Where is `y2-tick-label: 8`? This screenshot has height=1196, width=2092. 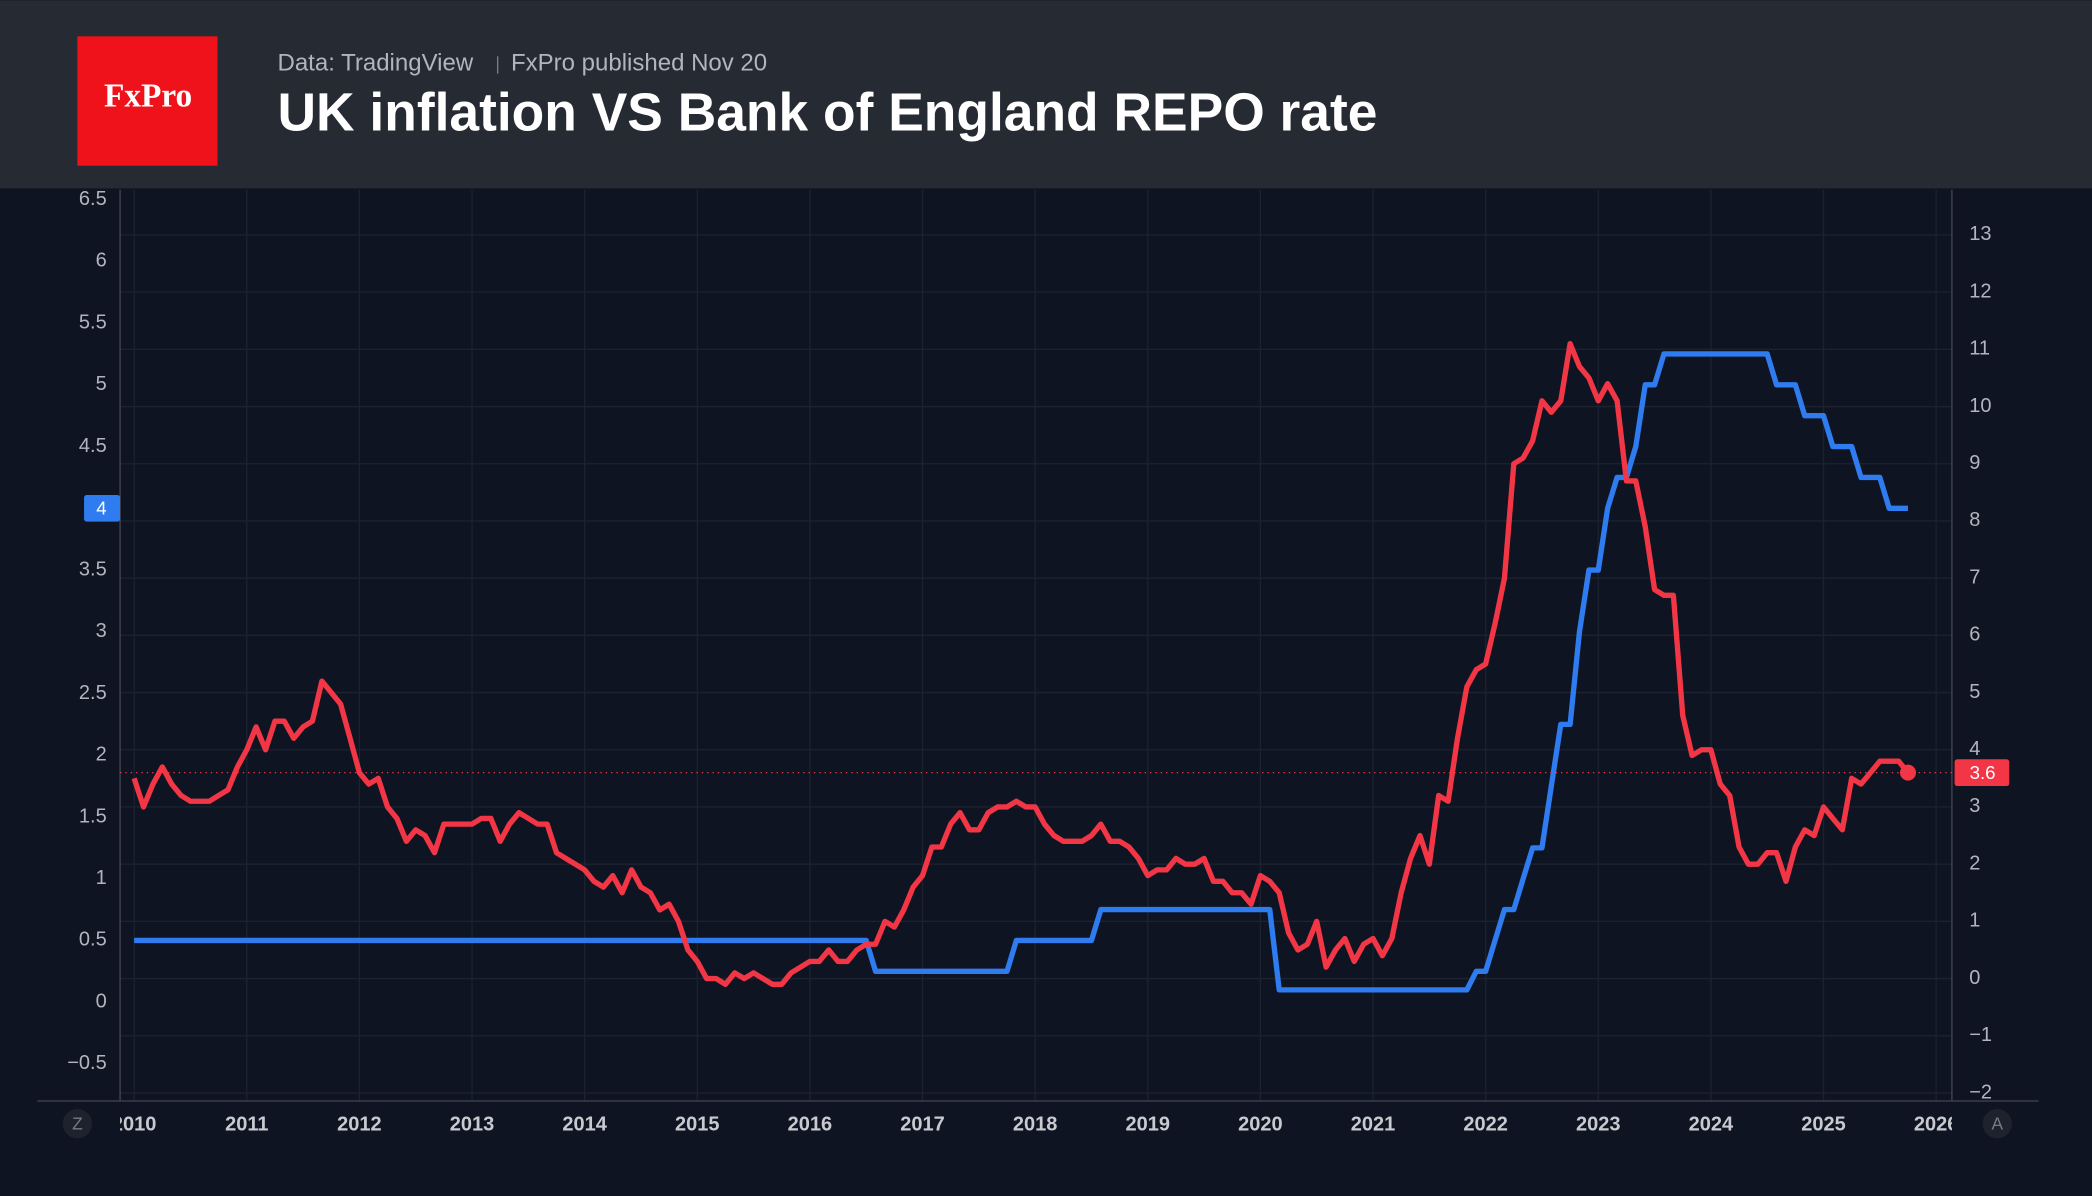
y2-tick-label: 8 is located at coordinates (1974, 520).